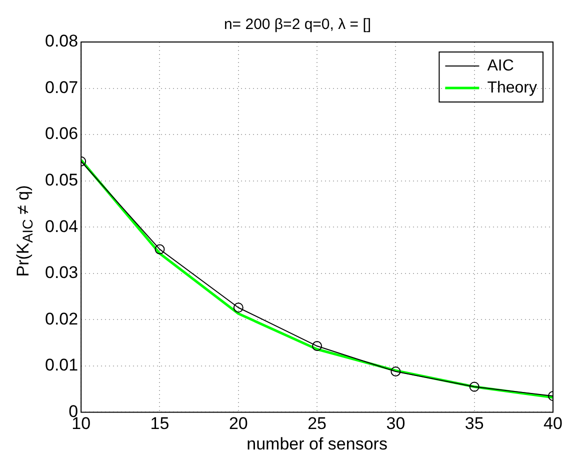 The height and width of the screenshot is (463, 577). Describe the element at coordinates (61, 87) in the screenshot. I see `y-tick-label: 0.07` at that location.